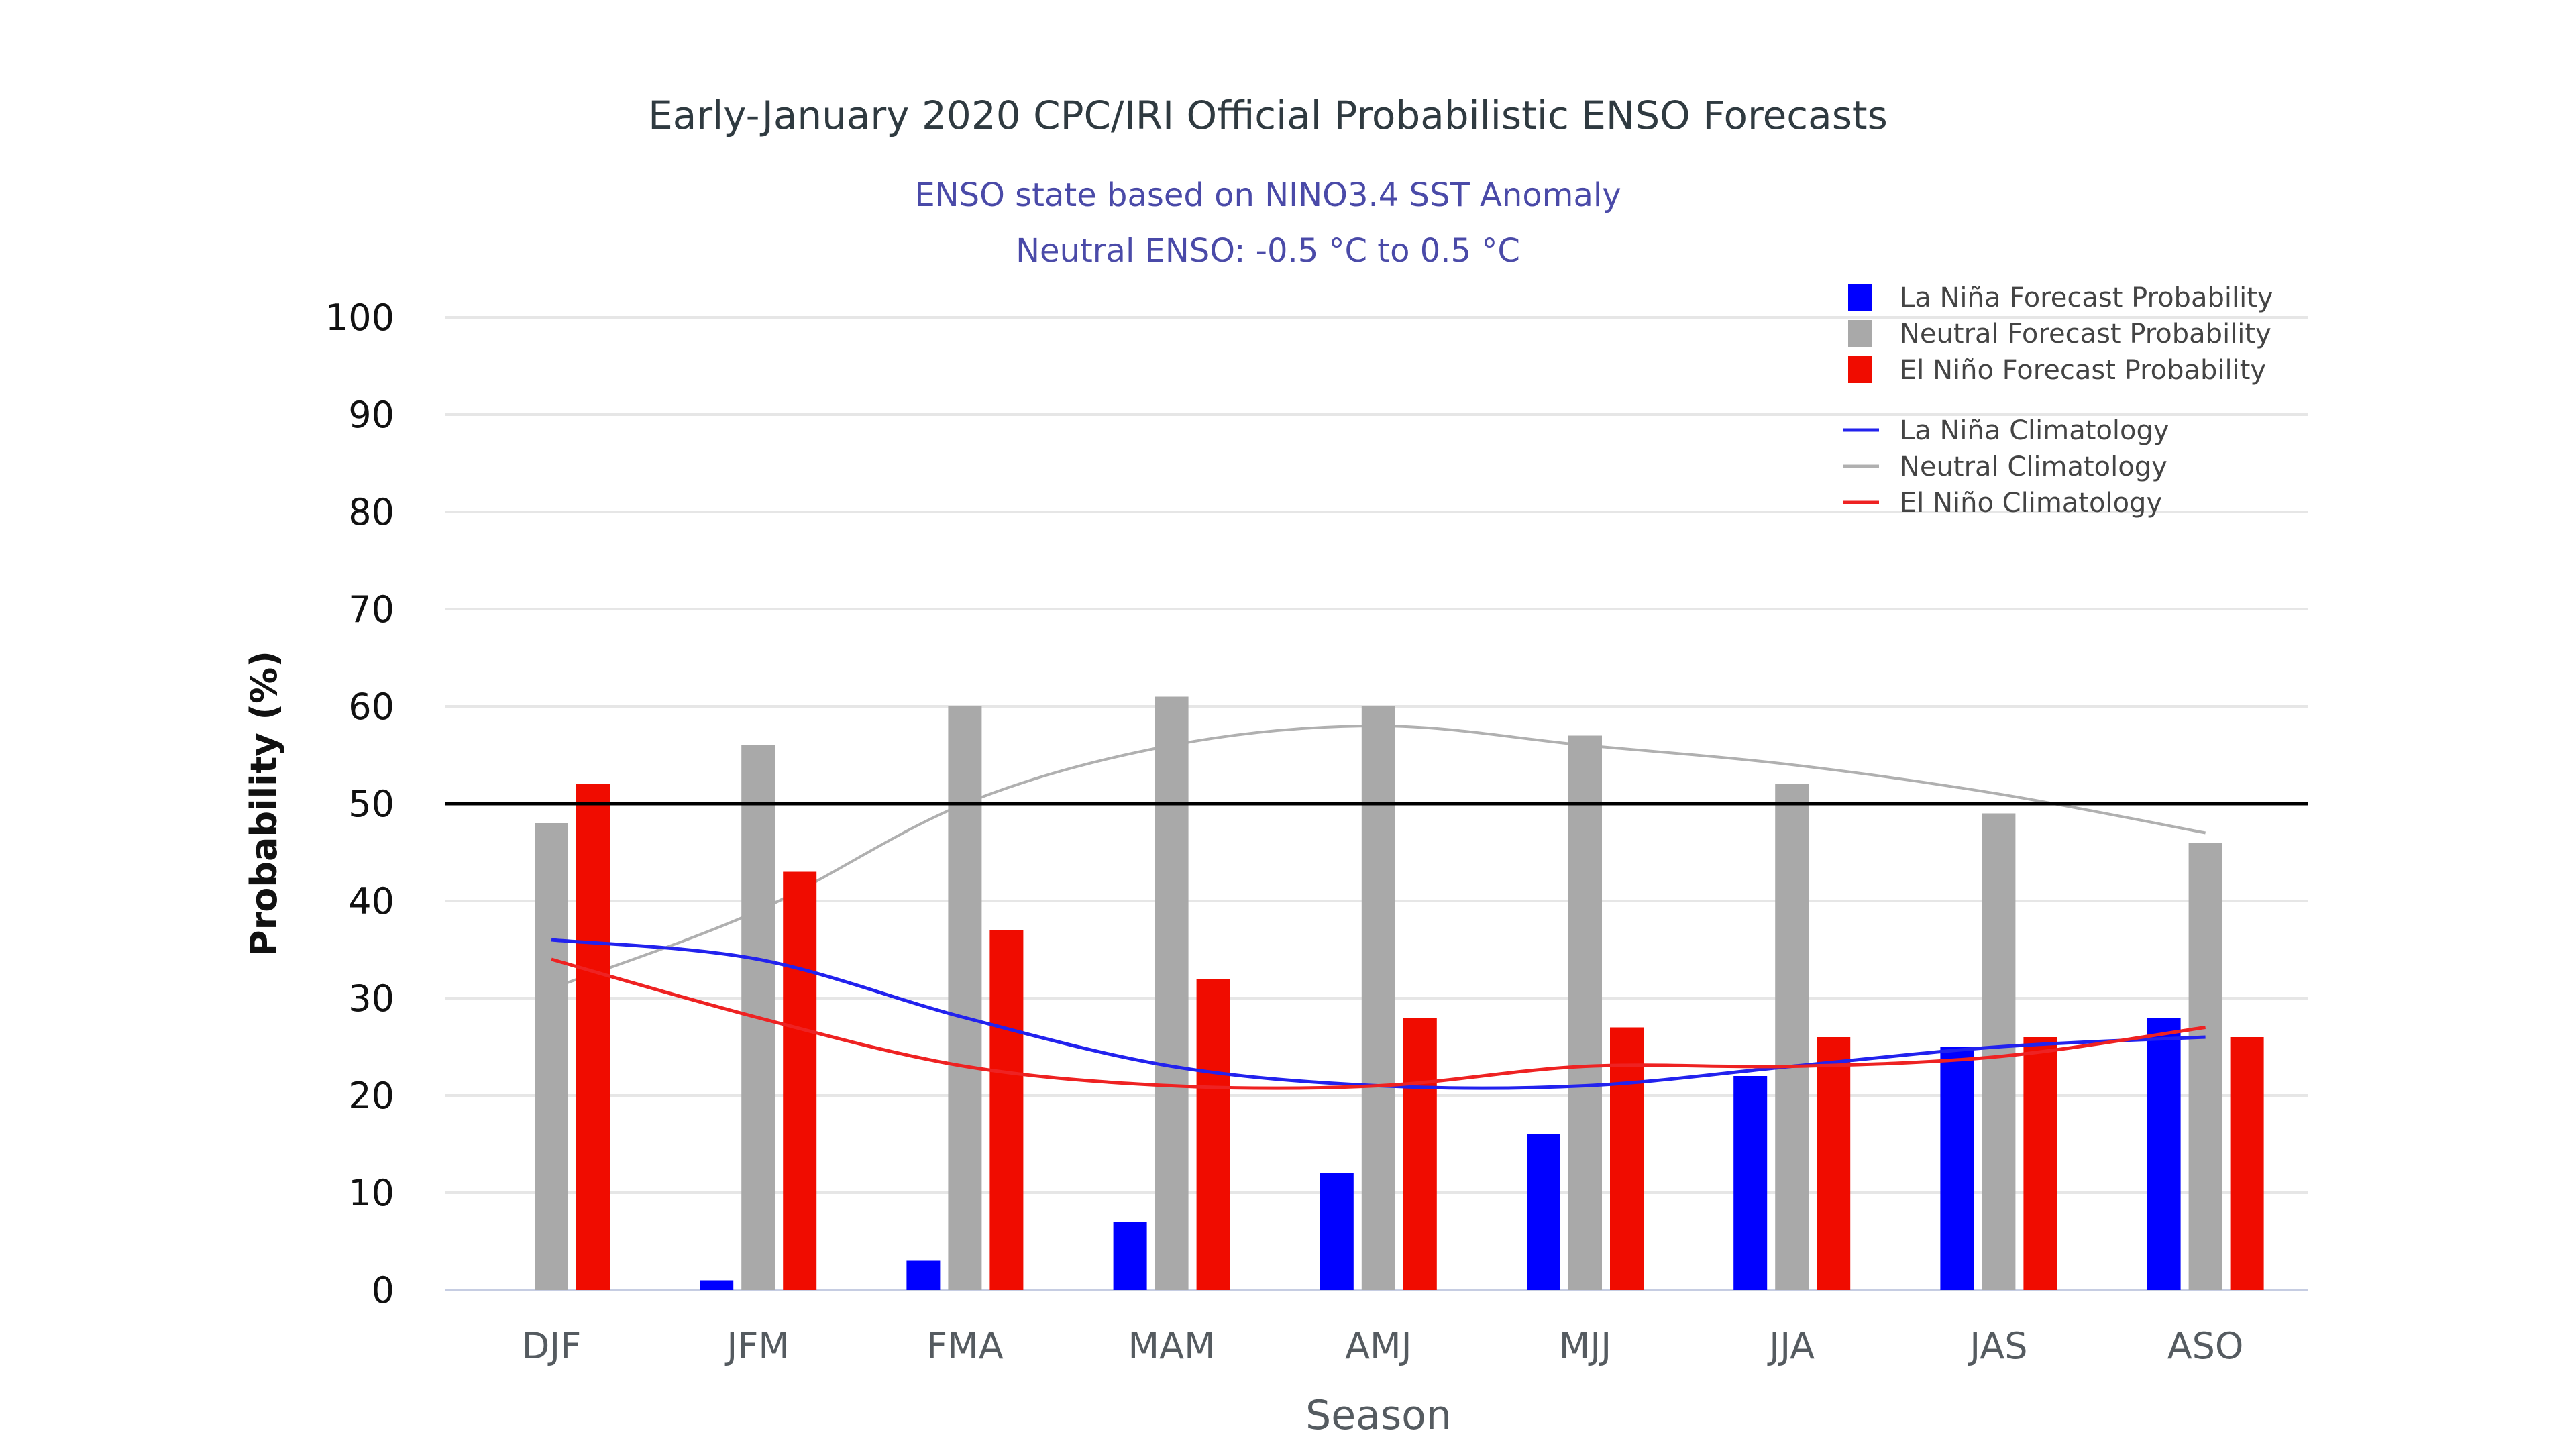 Image resolution: width=2576 pixels, height=1449 pixels. What do you see at coordinates (1172, 993) in the screenshot?
I see `neutral-forecast-probability-bar-mam` at bounding box center [1172, 993].